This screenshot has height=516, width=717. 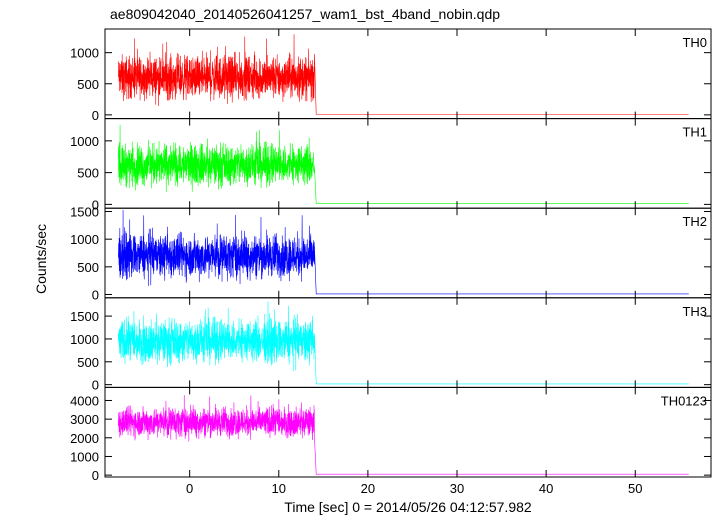 What do you see at coordinates (41, 259) in the screenshot?
I see `y-axis-label: Counts/sec` at bounding box center [41, 259].